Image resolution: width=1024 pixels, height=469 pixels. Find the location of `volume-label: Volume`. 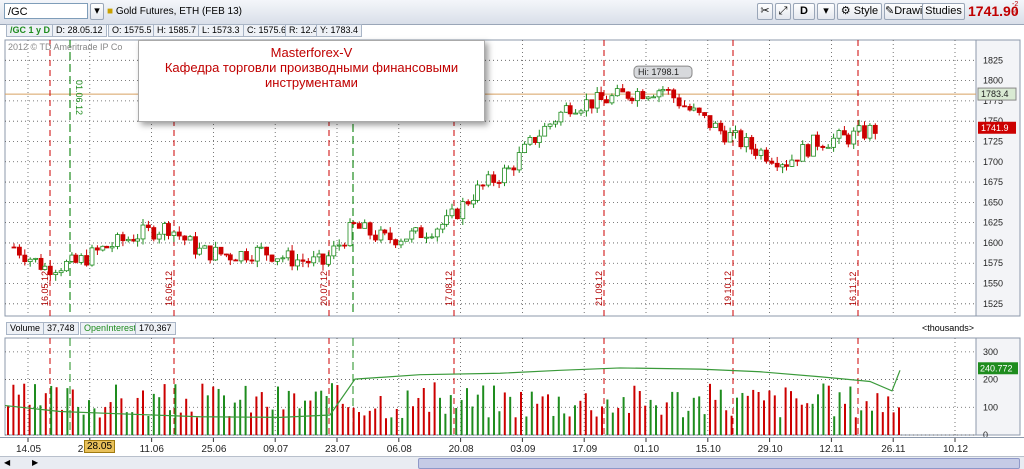

volume-label: Volume is located at coordinates (25, 328).